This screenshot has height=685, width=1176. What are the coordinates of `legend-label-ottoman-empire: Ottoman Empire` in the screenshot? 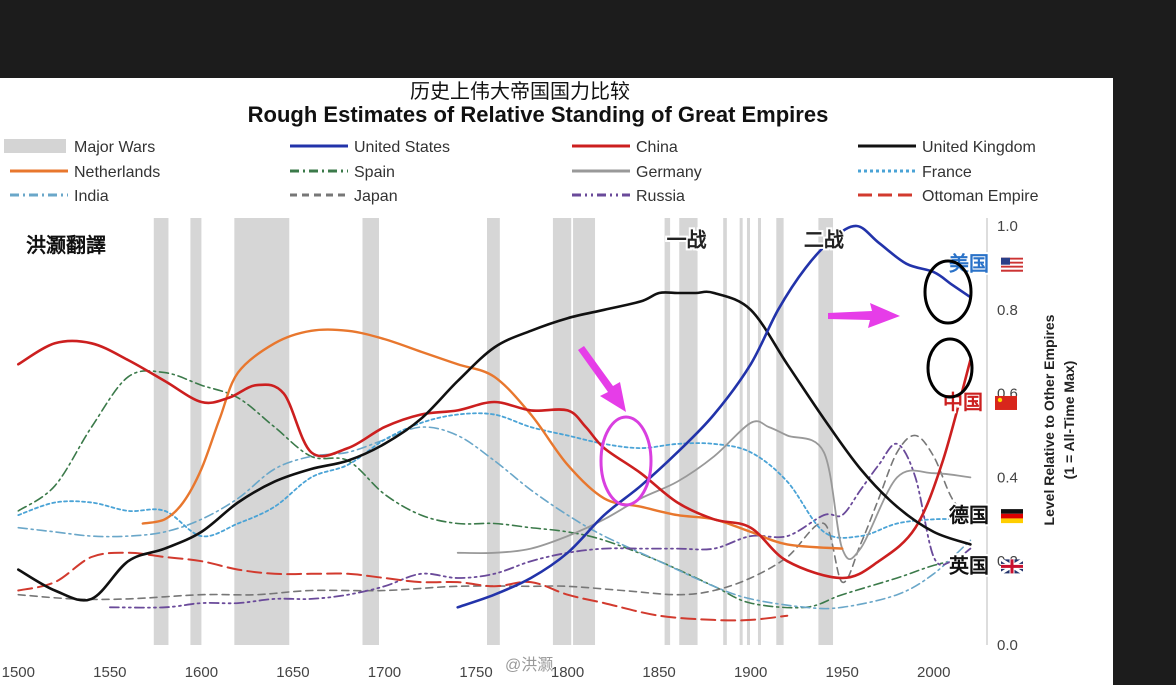 It's located at (980, 196).